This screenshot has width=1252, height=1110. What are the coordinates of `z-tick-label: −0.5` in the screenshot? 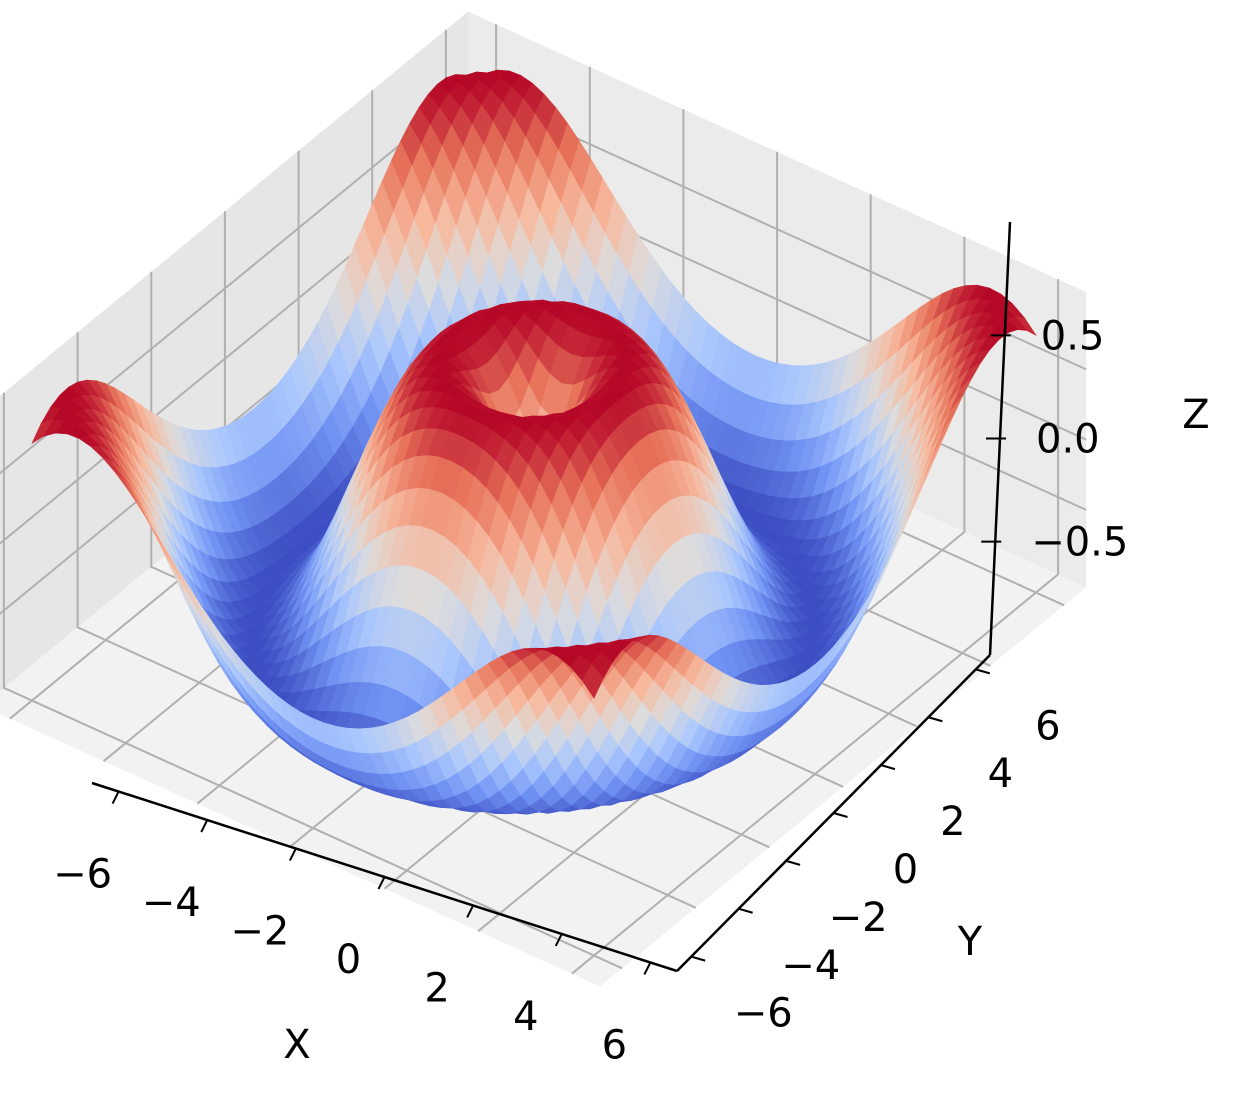 It's located at (1079, 543).